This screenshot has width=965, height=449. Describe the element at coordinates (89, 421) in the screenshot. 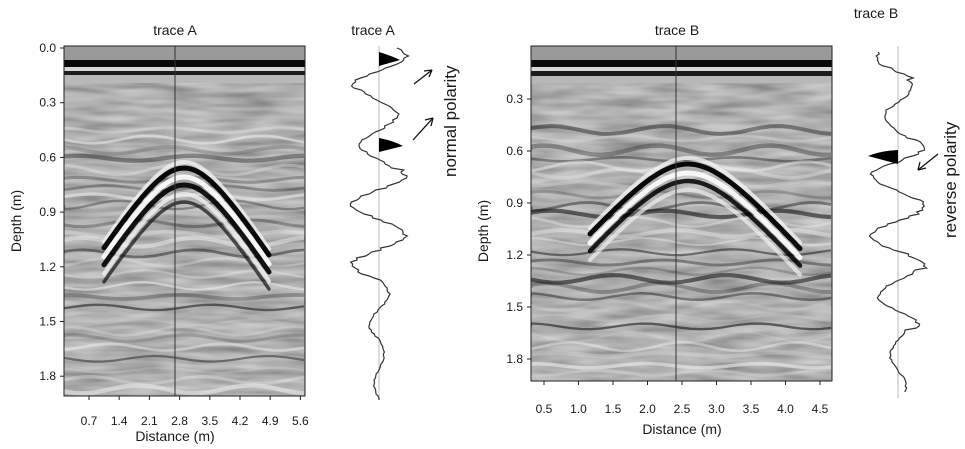

I see `x-tick-label: 0.7` at that location.